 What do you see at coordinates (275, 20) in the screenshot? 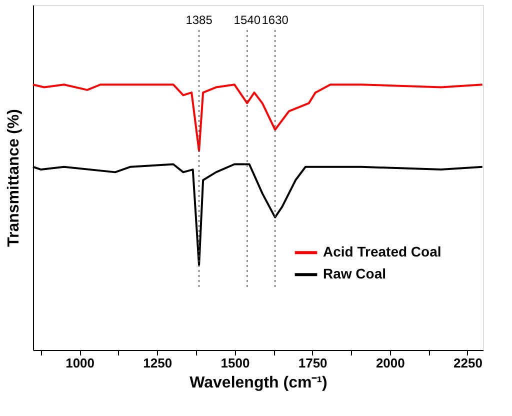
I see `ref-line-label: 1630` at bounding box center [275, 20].